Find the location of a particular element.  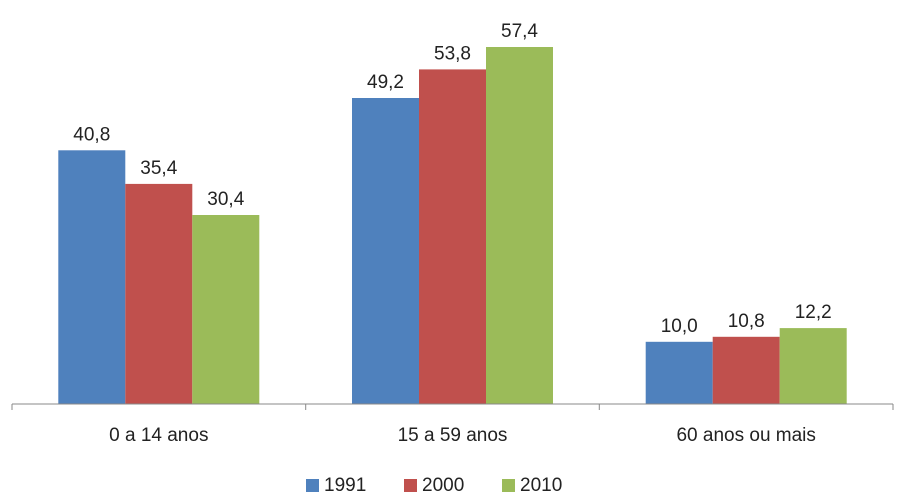

data-label-2010-15-a-59-anos: 57,4 is located at coordinates (519, 31).